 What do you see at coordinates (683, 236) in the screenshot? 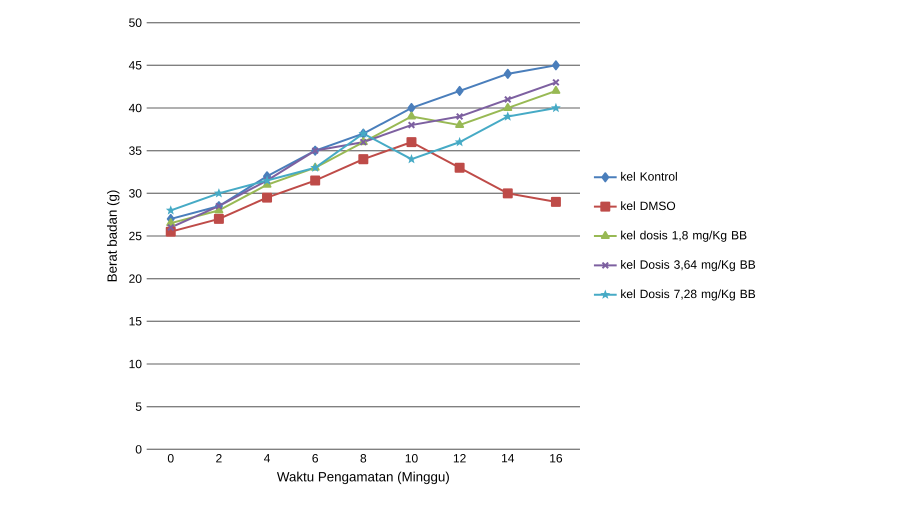
I see `legend-label: kel dosis 1,8 mg/Kg BB` at bounding box center [683, 236].